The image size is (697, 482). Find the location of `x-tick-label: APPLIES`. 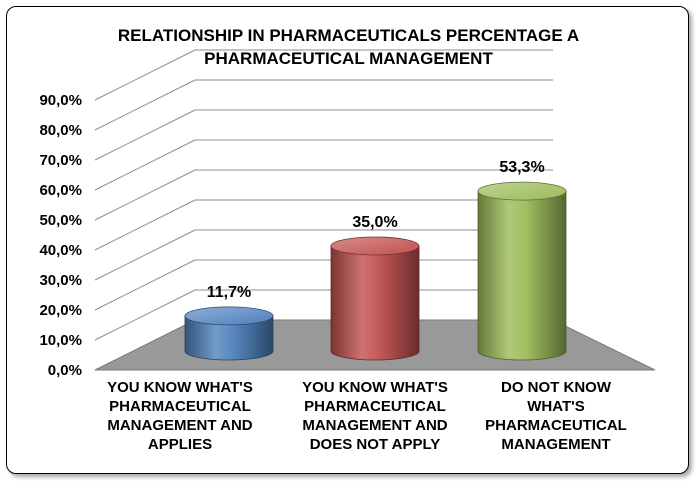

x-tick-label: APPLIES is located at coordinates (180, 444).